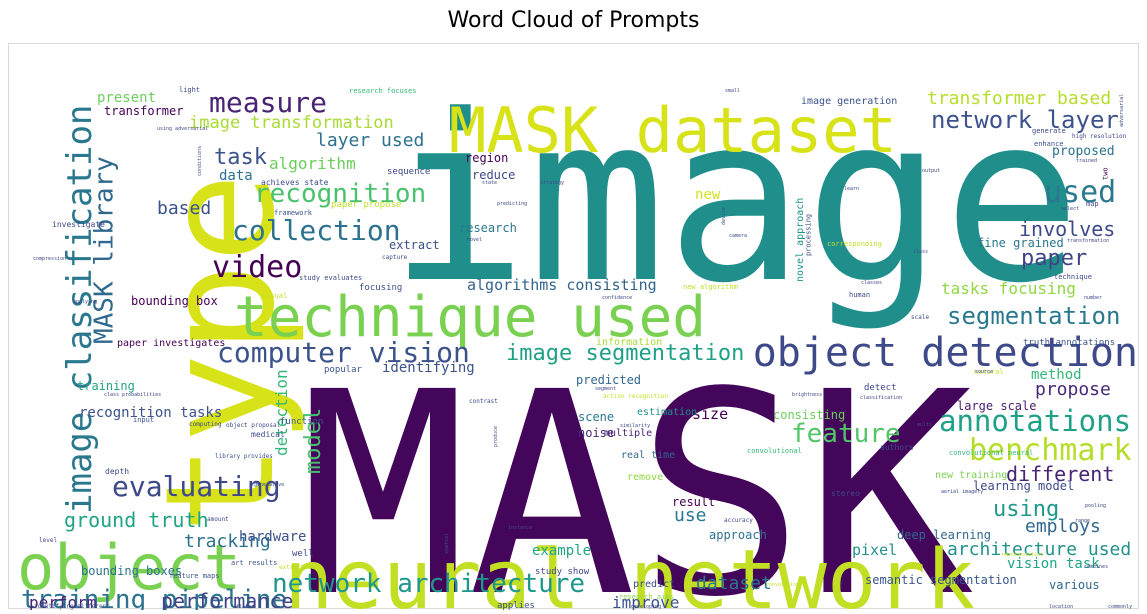  Describe the element at coordinates (654, 584) in the screenshot. I see `word-predict: predict` at that location.